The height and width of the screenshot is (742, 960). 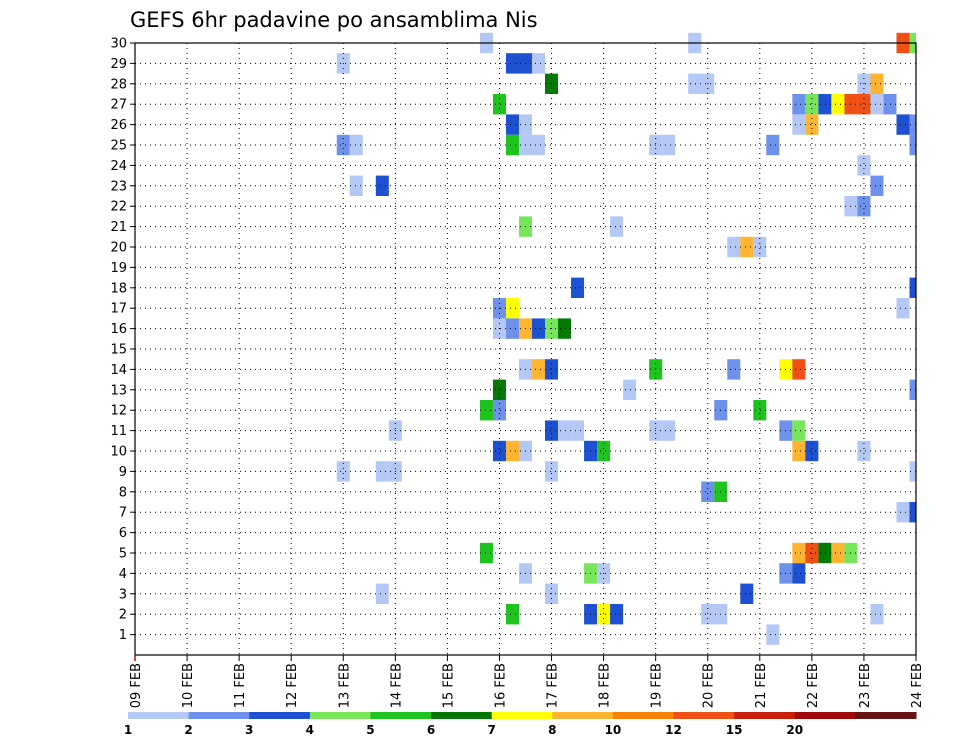 What do you see at coordinates (118, 350) in the screenshot?
I see `y-tick-label: 15` at bounding box center [118, 350].